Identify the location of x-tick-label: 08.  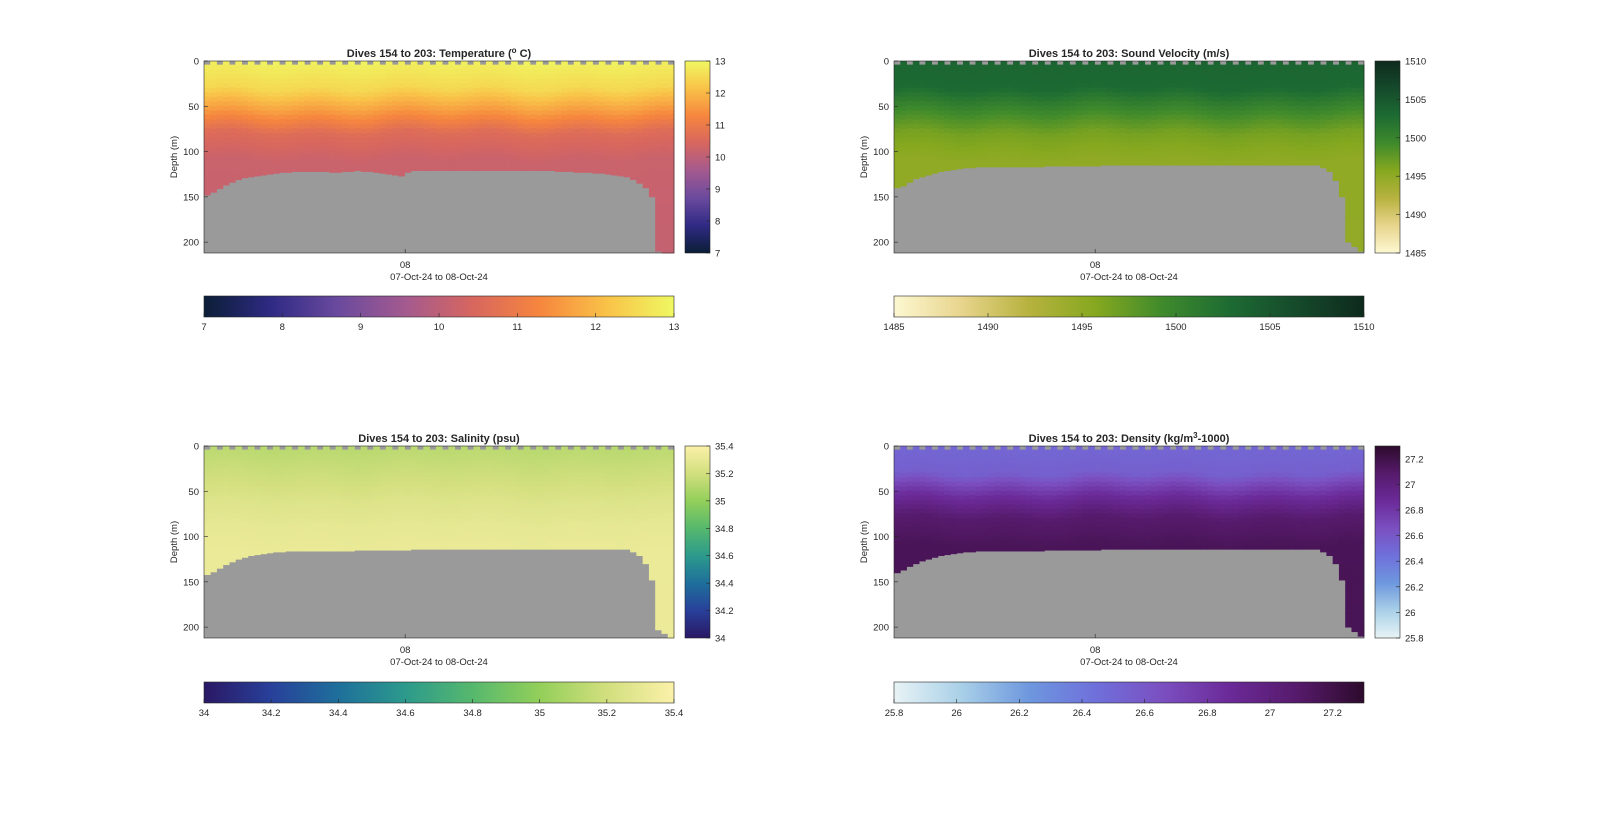
(1095, 265).